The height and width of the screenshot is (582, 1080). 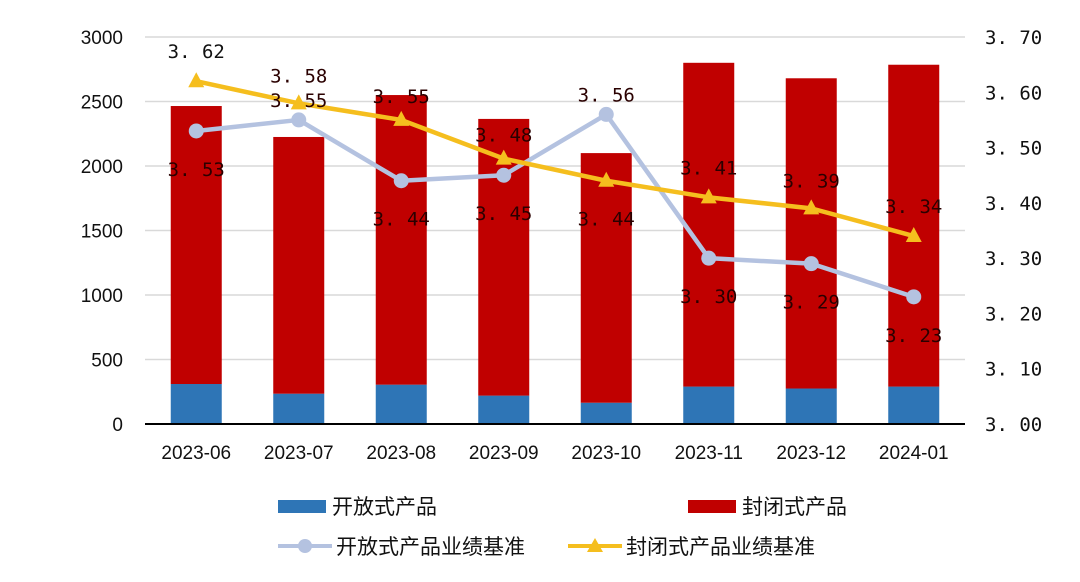 I want to click on data-label-open-benchmark: 3. 56, so click(x=606, y=95).